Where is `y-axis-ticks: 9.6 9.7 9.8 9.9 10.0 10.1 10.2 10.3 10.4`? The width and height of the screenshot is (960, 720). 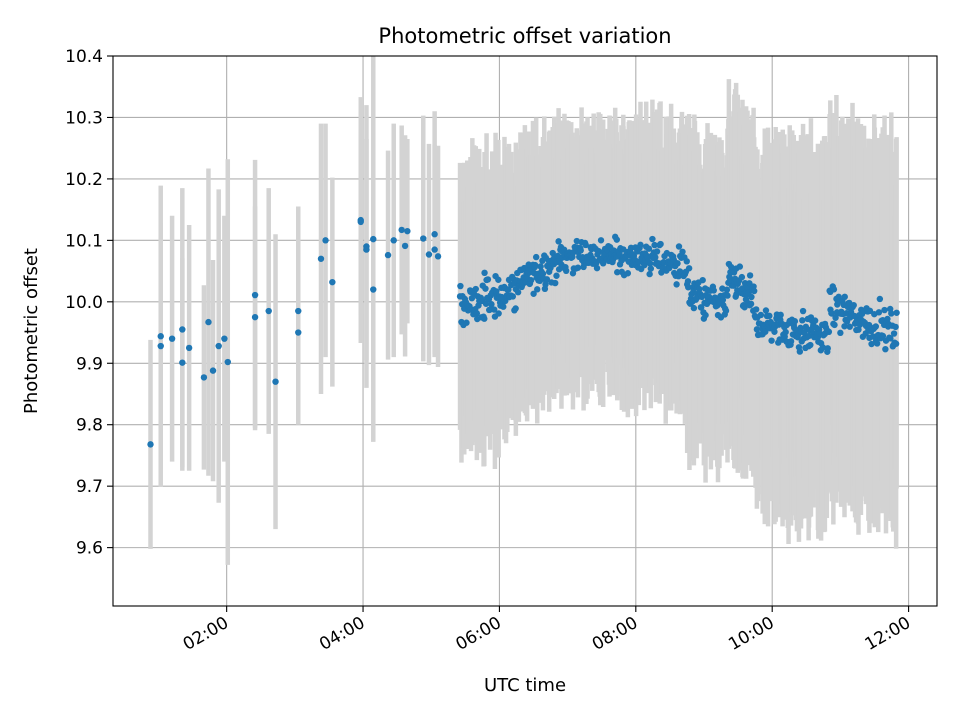 y-axis-ticks: 9.6 9.7 9.8 9.9 10.0 10.1 10.2 10.3 10.4 is located at coordinates (89, 303).